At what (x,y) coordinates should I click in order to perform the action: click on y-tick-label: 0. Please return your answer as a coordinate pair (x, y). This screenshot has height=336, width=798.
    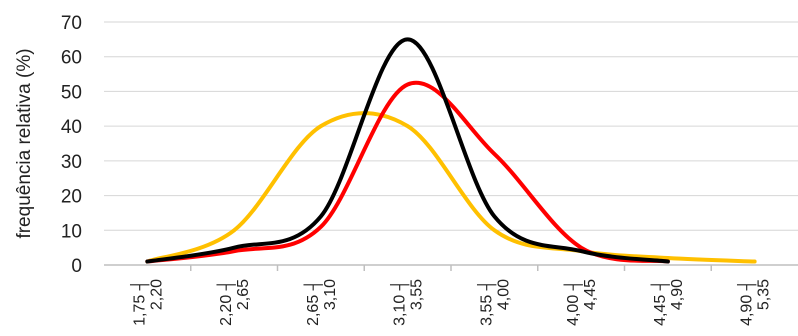
    Looking at the image, I should click on (76, 266).